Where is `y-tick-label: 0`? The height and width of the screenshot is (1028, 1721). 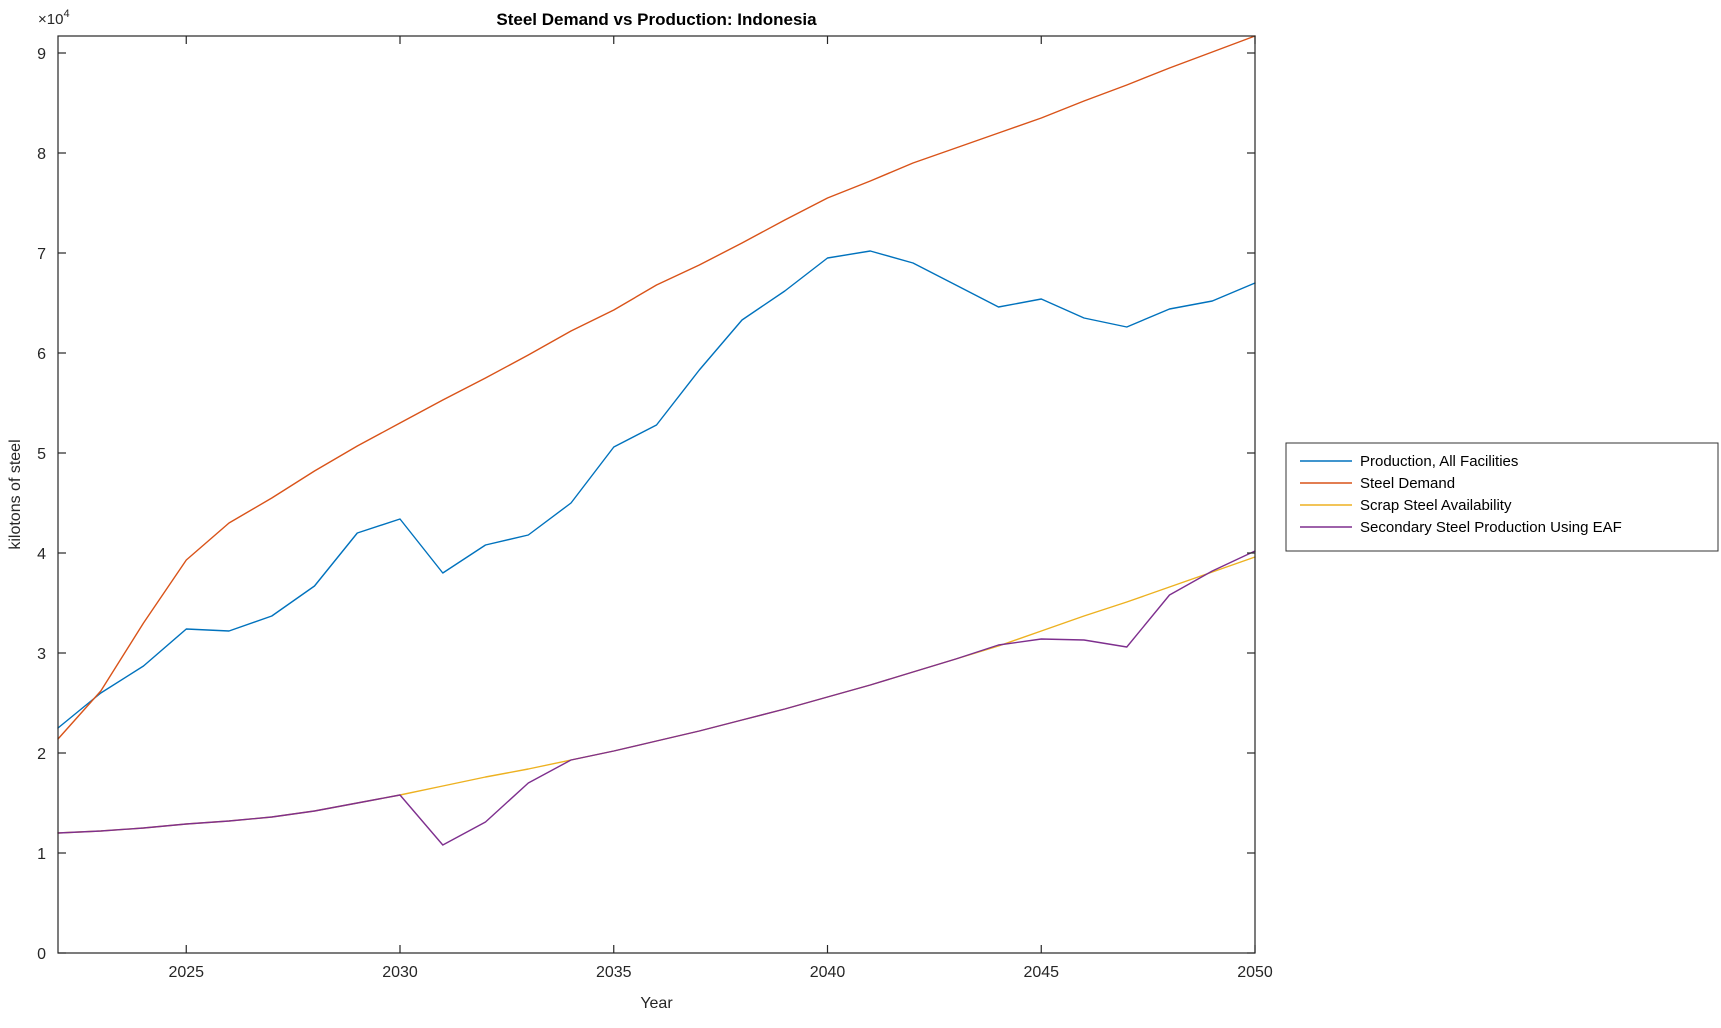 y-tick-label: 0 is located at coordinates (41, 954).